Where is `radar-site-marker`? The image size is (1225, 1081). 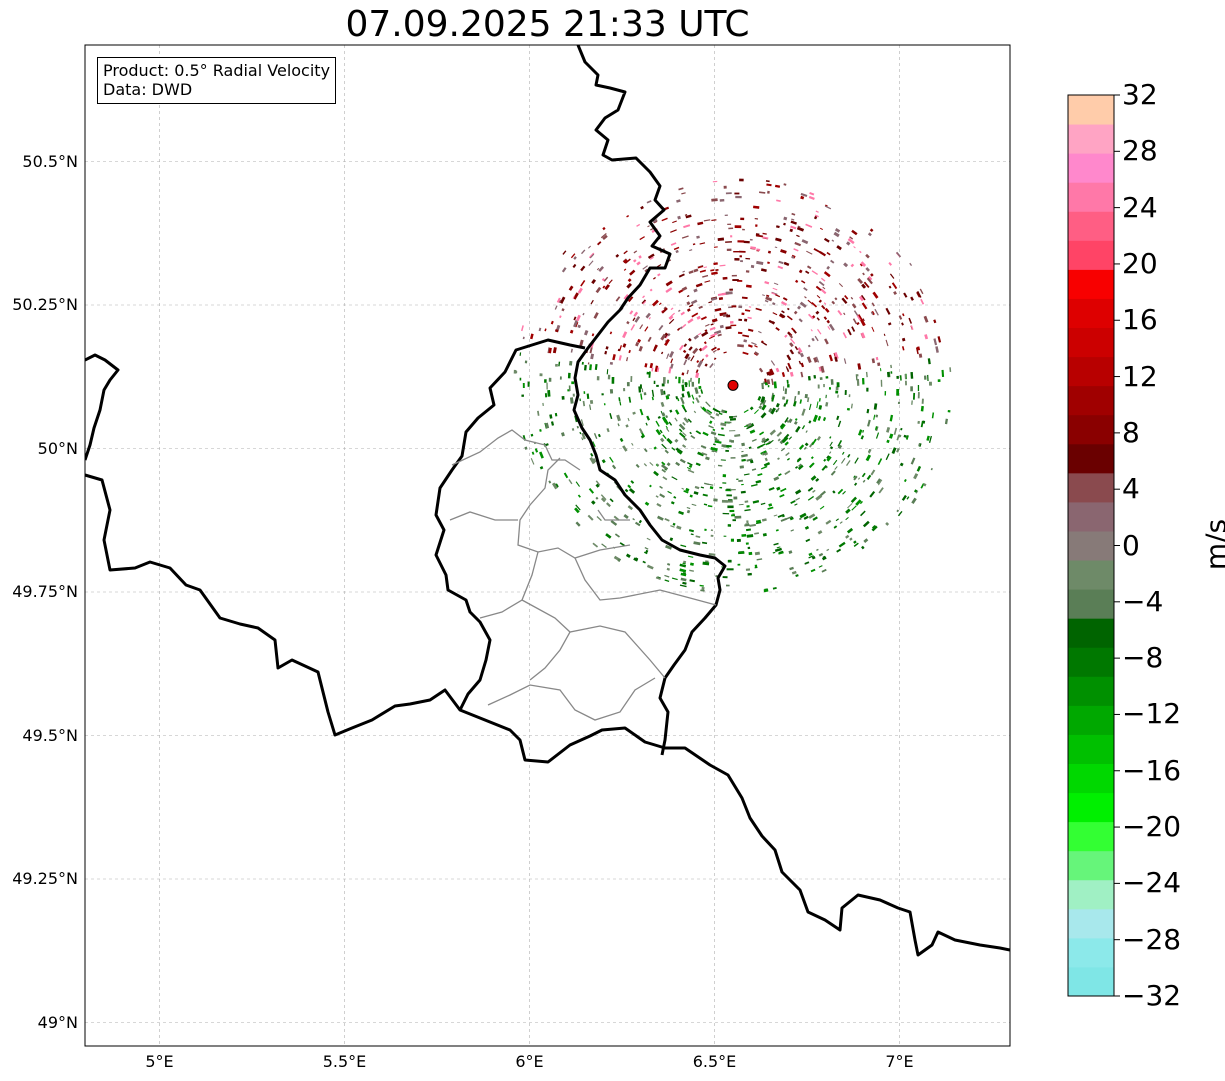
radar-site-marker is located at coordinates (733, 385).